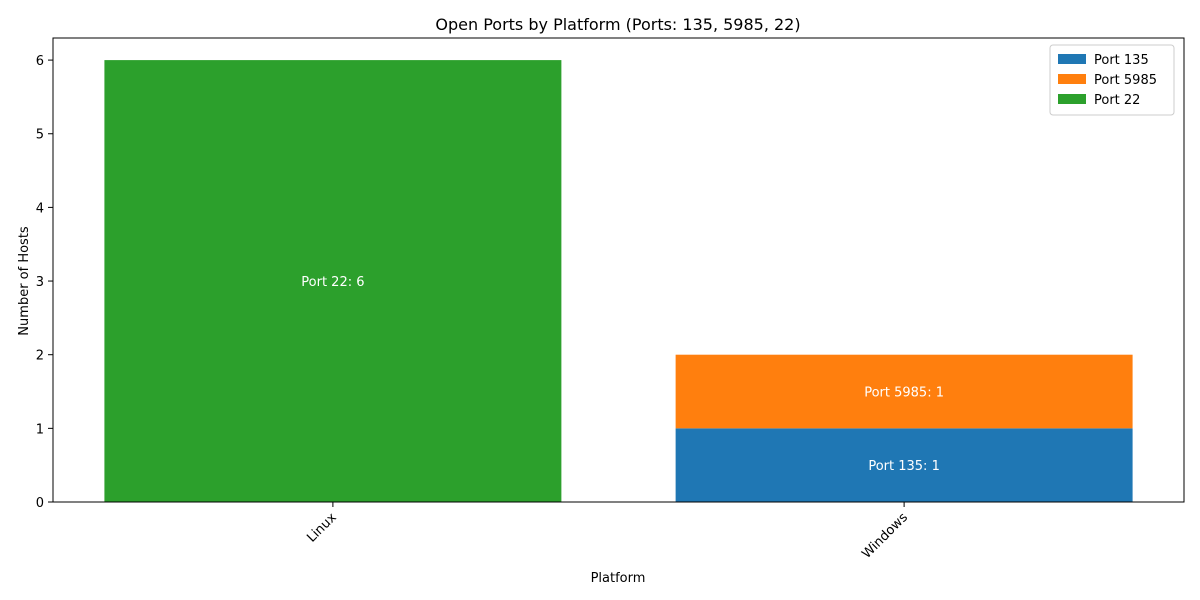  I want to click on y-tick-label: 1, so click(40, 429).